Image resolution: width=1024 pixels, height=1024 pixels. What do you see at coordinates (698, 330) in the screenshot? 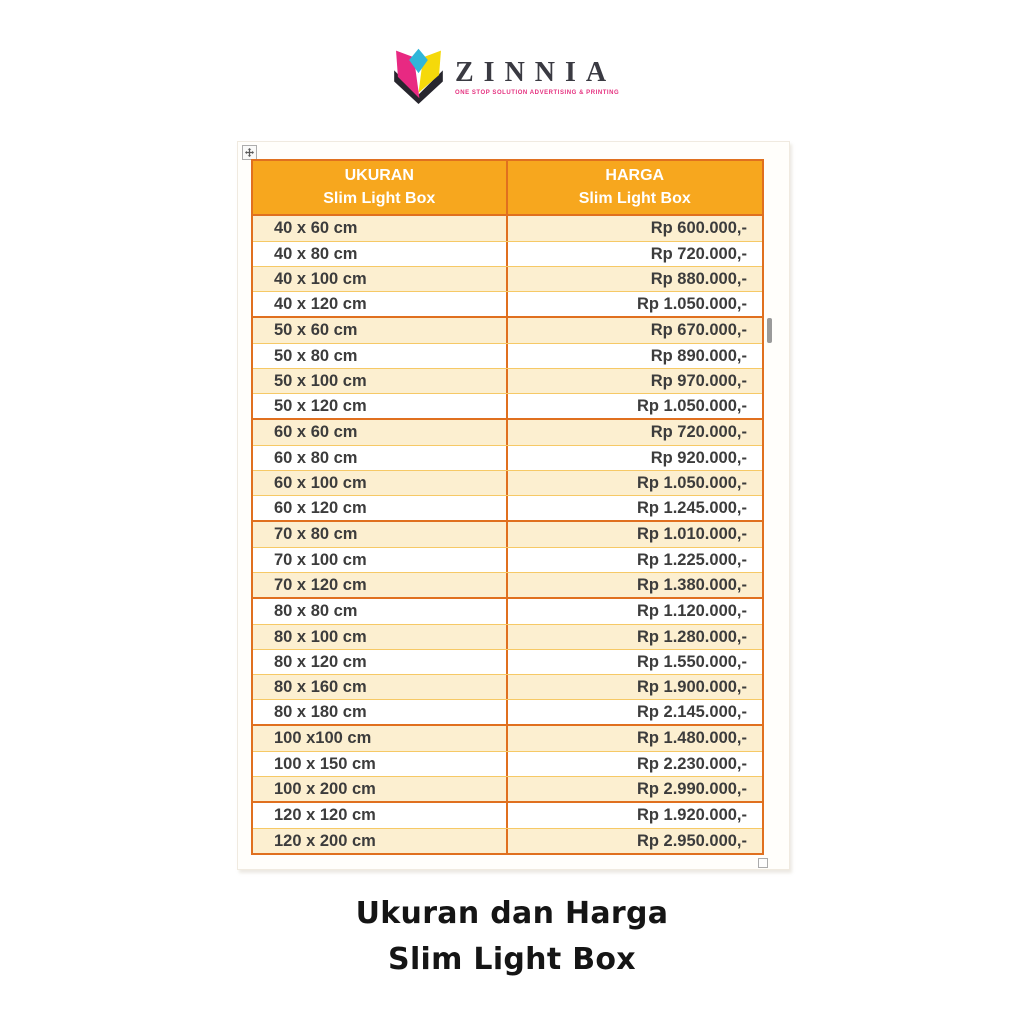
I see `price-cell: Rp 670.000,-` at bounding box center [698, 330].